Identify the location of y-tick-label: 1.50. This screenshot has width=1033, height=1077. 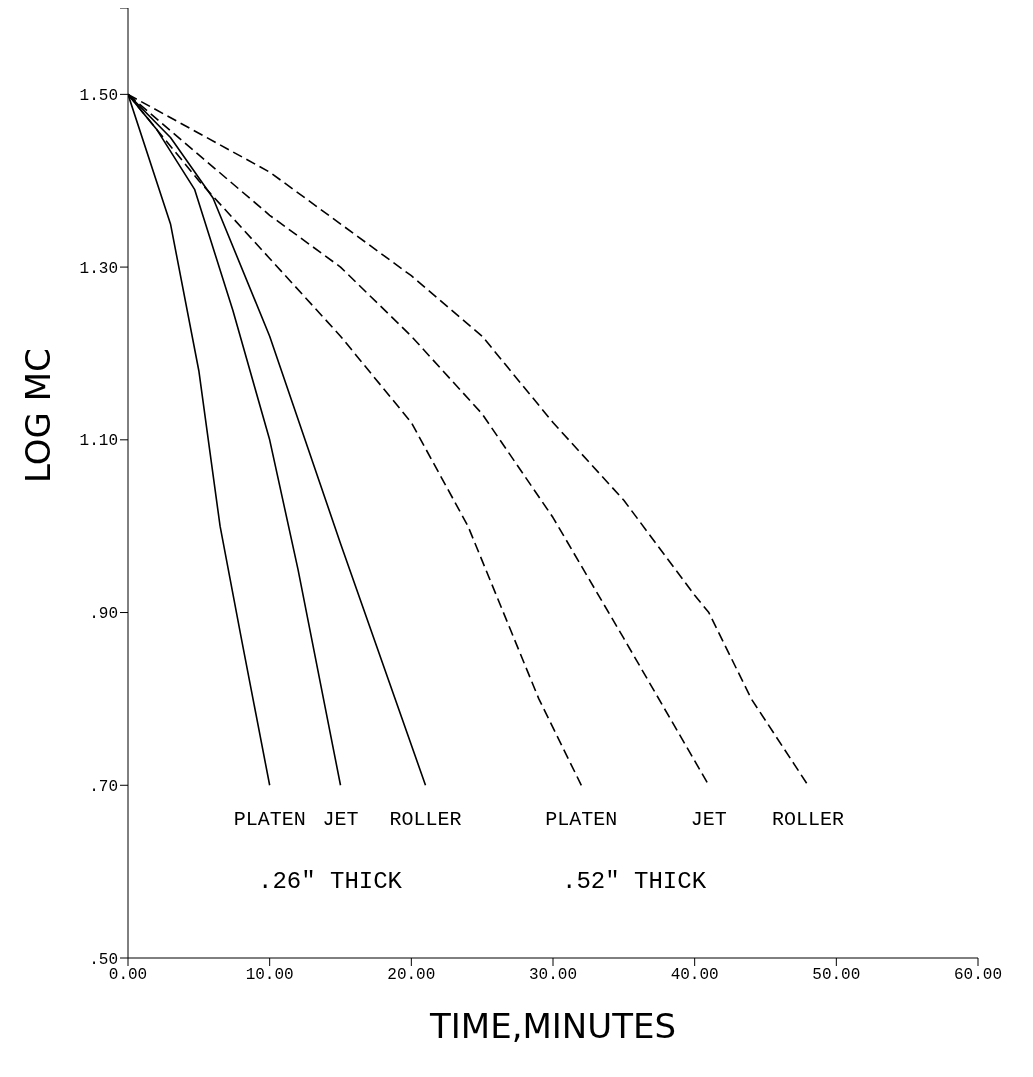
(98, 96).